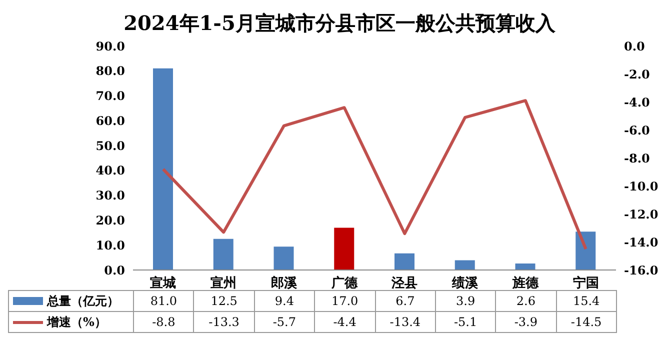 This screenshot has width=671, height=350. What do you see at coordinates (110, 220) in the screenshot?
I see `y-tick-label: 20.0` at bounding box center [110, 220].